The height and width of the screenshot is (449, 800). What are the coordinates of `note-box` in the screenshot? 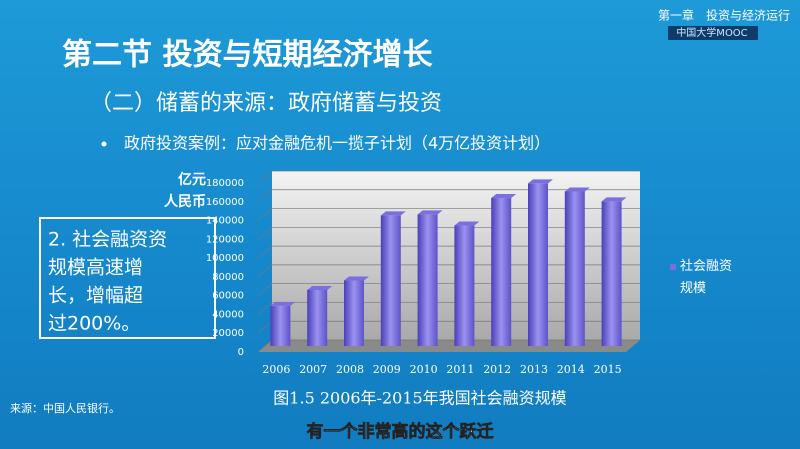 It's located at (127, 278).